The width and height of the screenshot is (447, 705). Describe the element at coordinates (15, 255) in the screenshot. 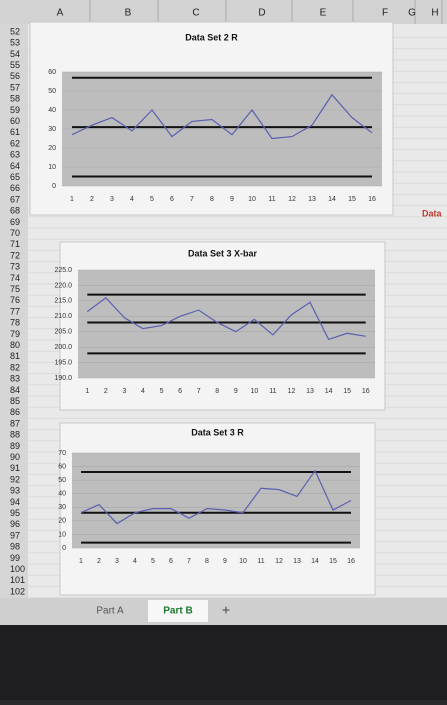

I see `row-header: 72` at that location.